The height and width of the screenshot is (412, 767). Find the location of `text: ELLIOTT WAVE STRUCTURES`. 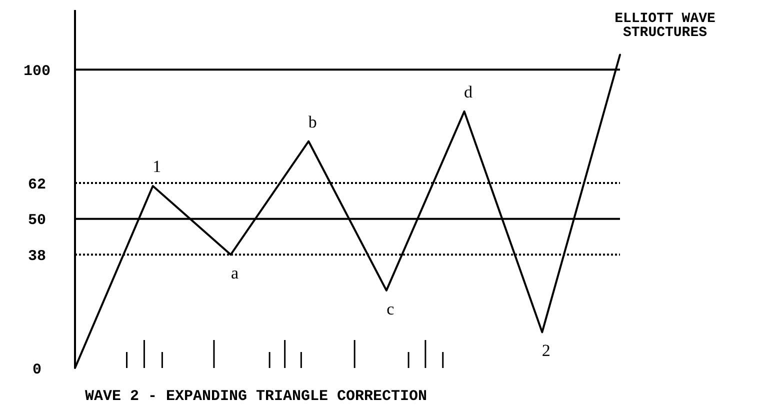

text: ELLIOTT WAVE STRUCTURES is located at coordinates (665, 26).